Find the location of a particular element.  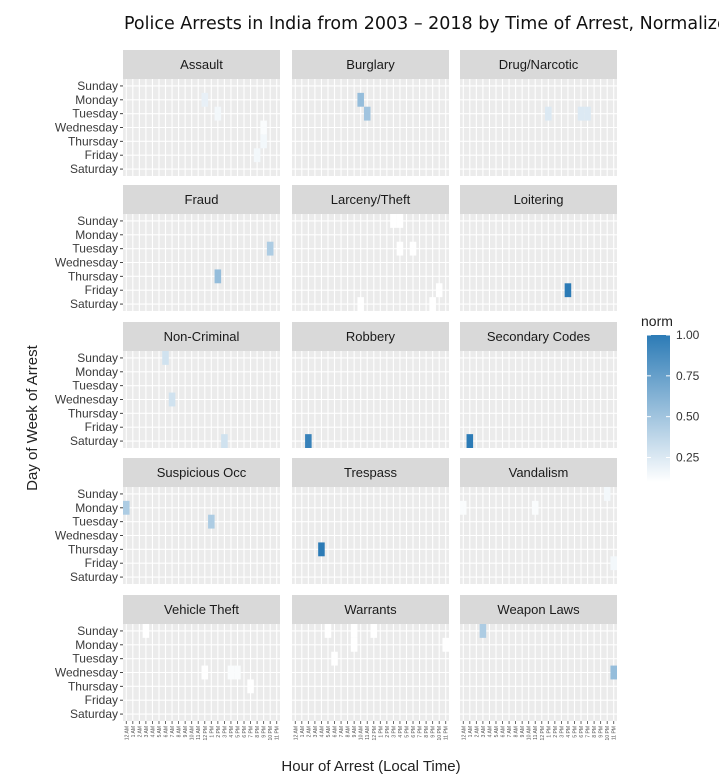

x-tick-label: 10 AM is located at coordinates (362, 733).